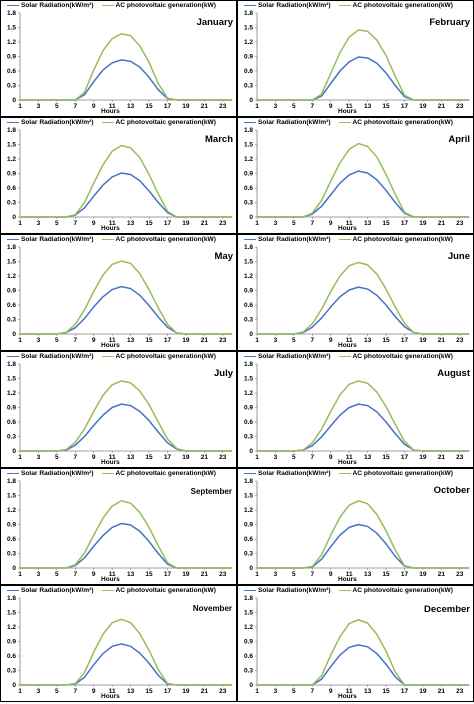  What do you see at coordinates (276, 340) in the screenshot?
I see `x-tick-label: 3` at bounding box center [276, 340].